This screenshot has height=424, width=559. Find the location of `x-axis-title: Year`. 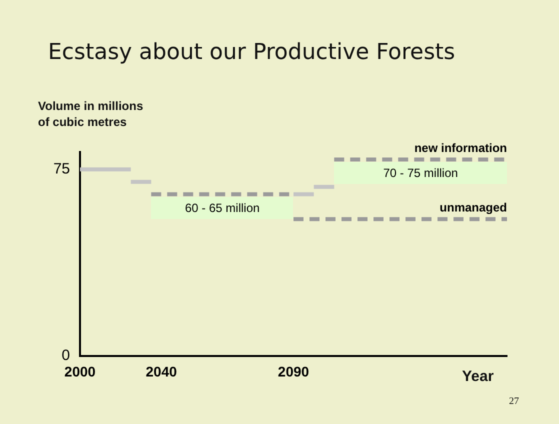

x-axis-title: Year is located at coordinates (478, 376).